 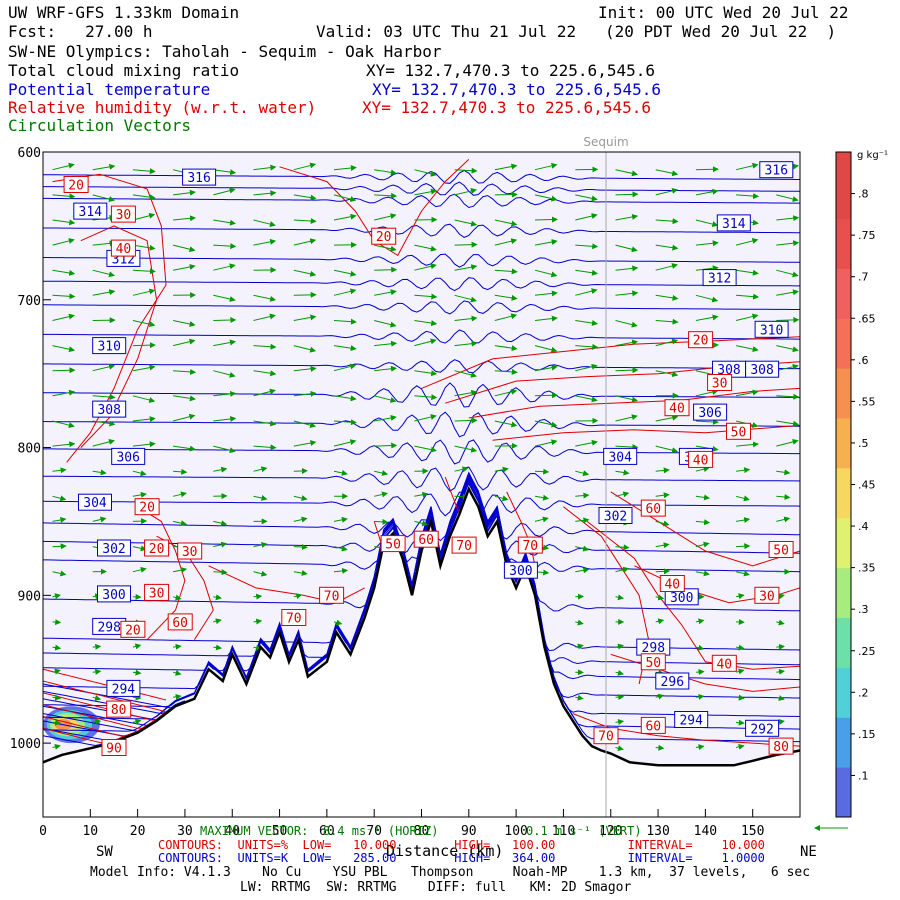 I want to click on rh-label: 70, so click(x=530, y=546).